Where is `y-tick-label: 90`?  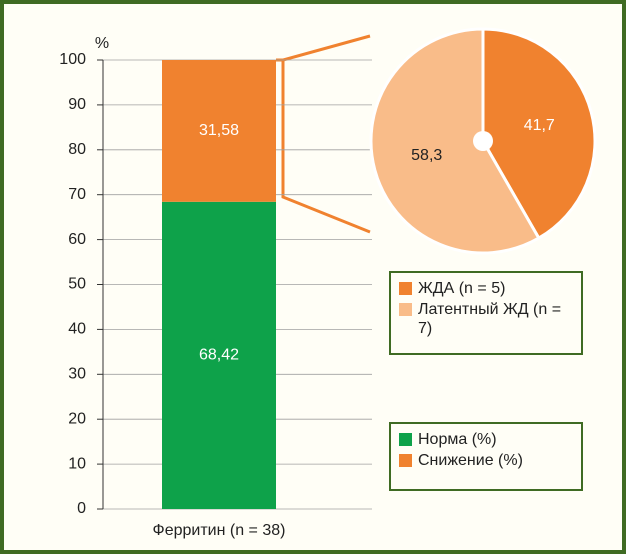
y-tick-label: 90 is located at coordinates (77, 104).